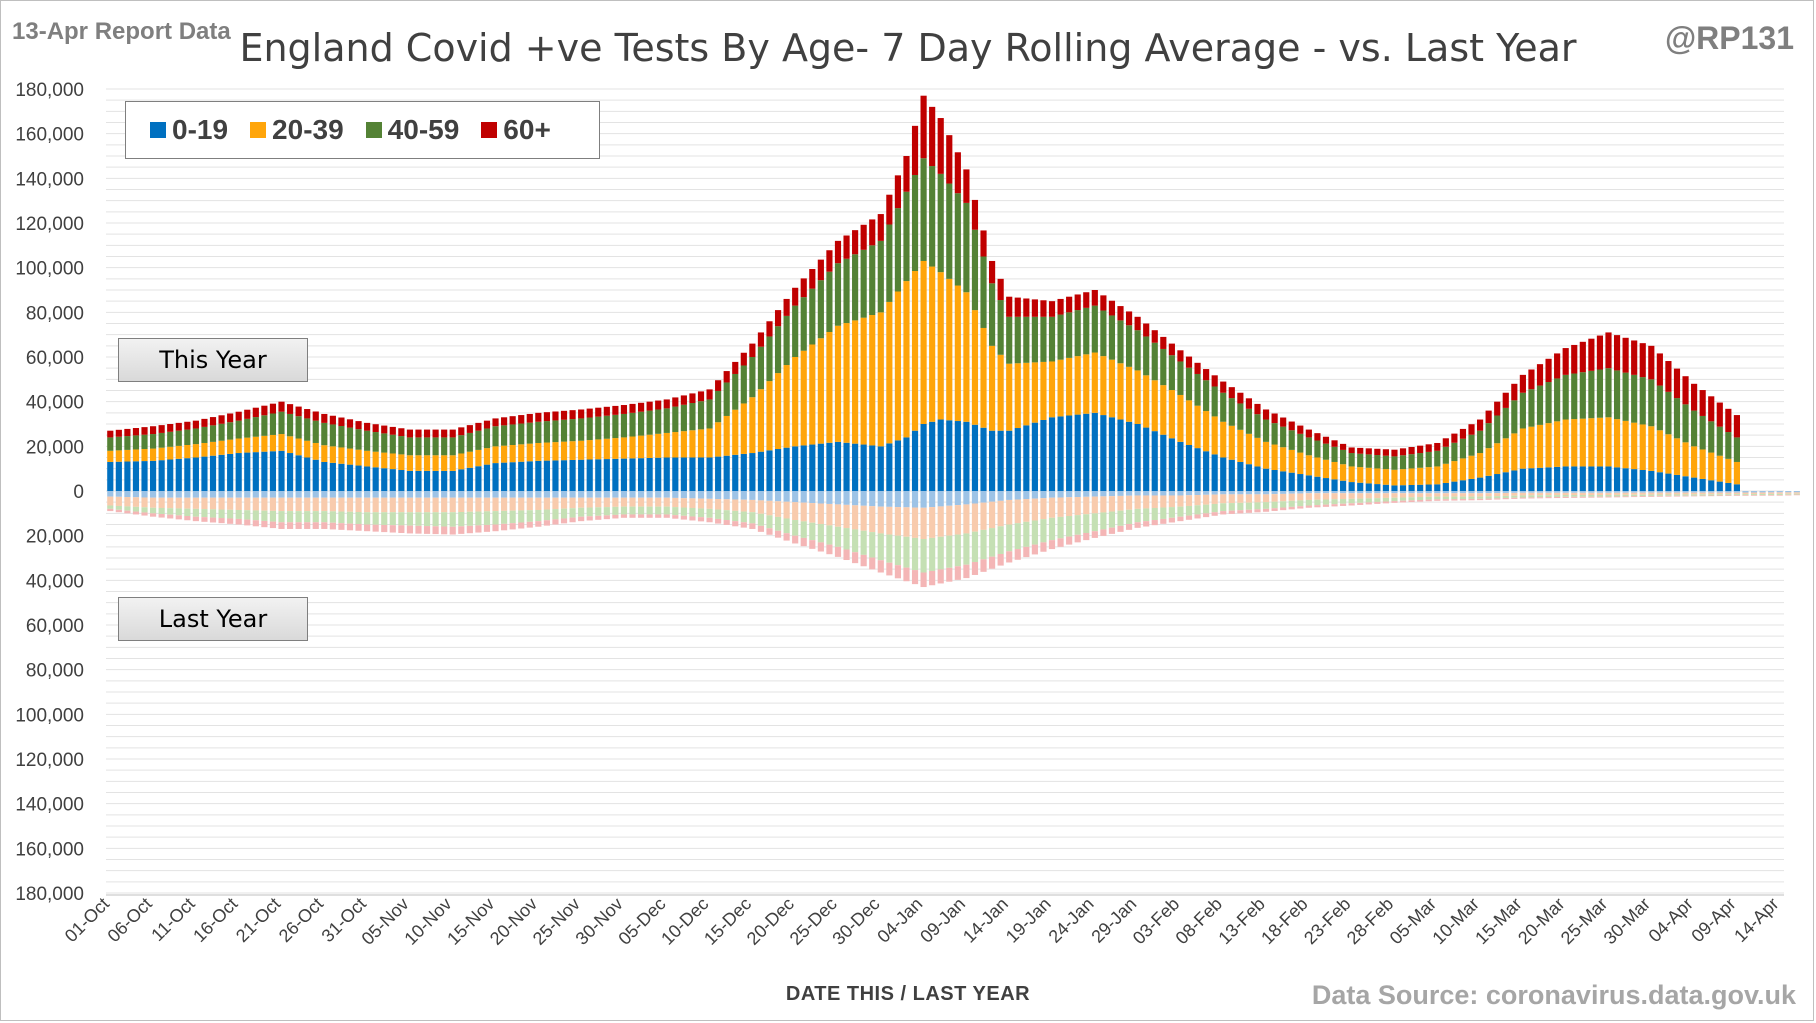  Describe the element at coordinates (489, 130) in the screenshot. I see `legend-swatch-60plus` at that location.